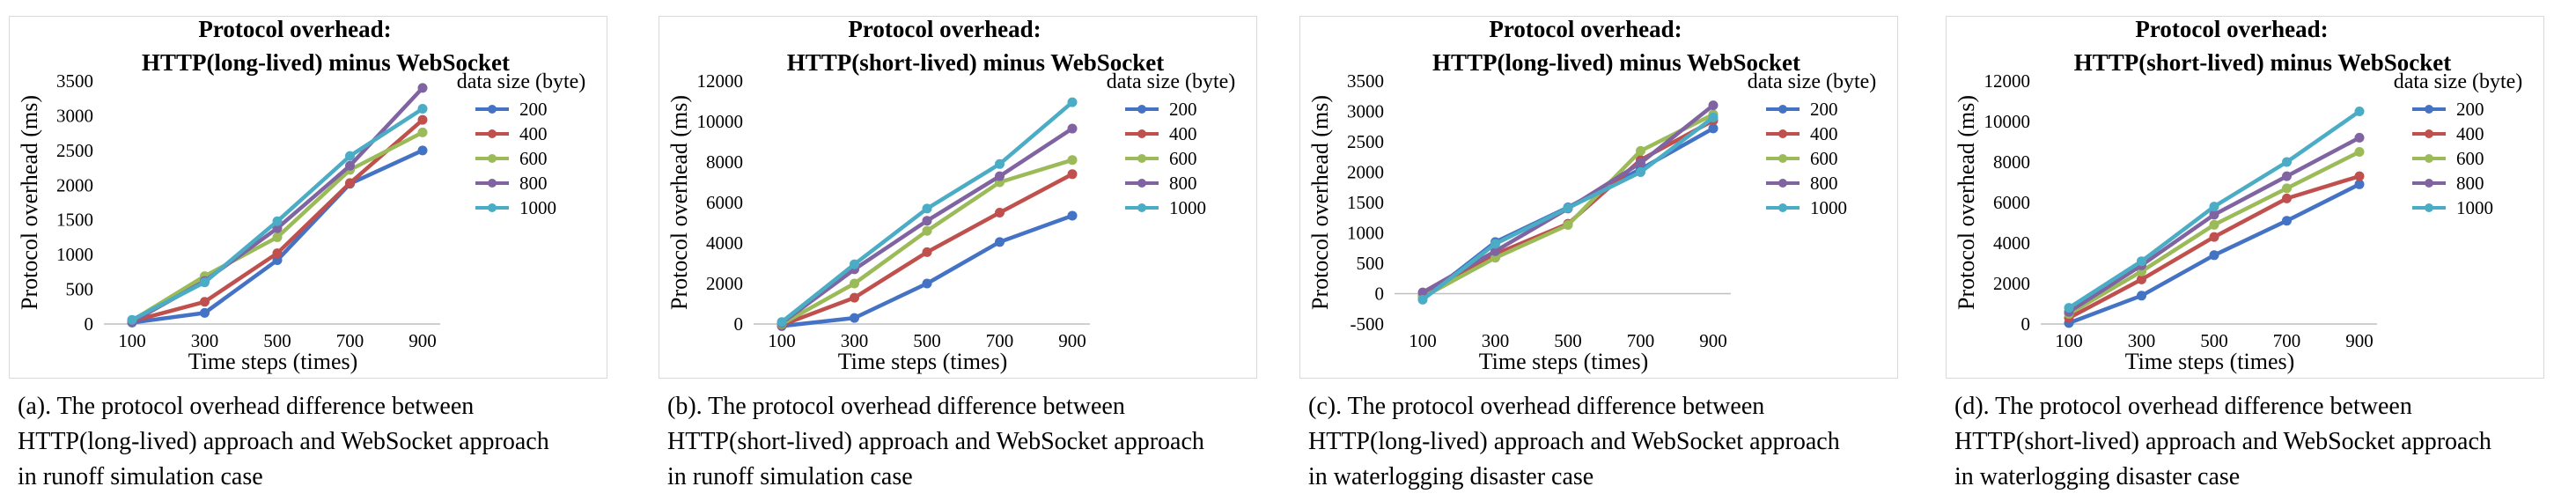  What do you see at coordinates (326, 62) in the screenshot?
I see `chart-title-line-2: HTTP(long-lived) minus WebSocket` at bounding box center [326, 62].